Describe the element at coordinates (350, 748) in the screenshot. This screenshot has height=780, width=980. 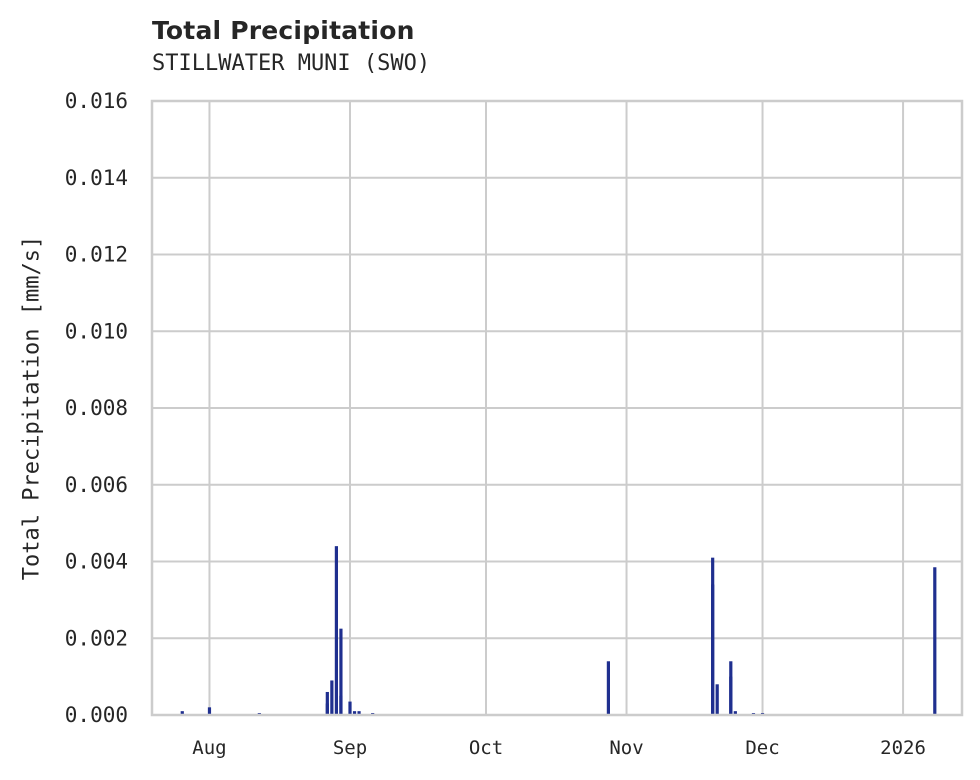
I see `x-tick-label: Sep` at that location.